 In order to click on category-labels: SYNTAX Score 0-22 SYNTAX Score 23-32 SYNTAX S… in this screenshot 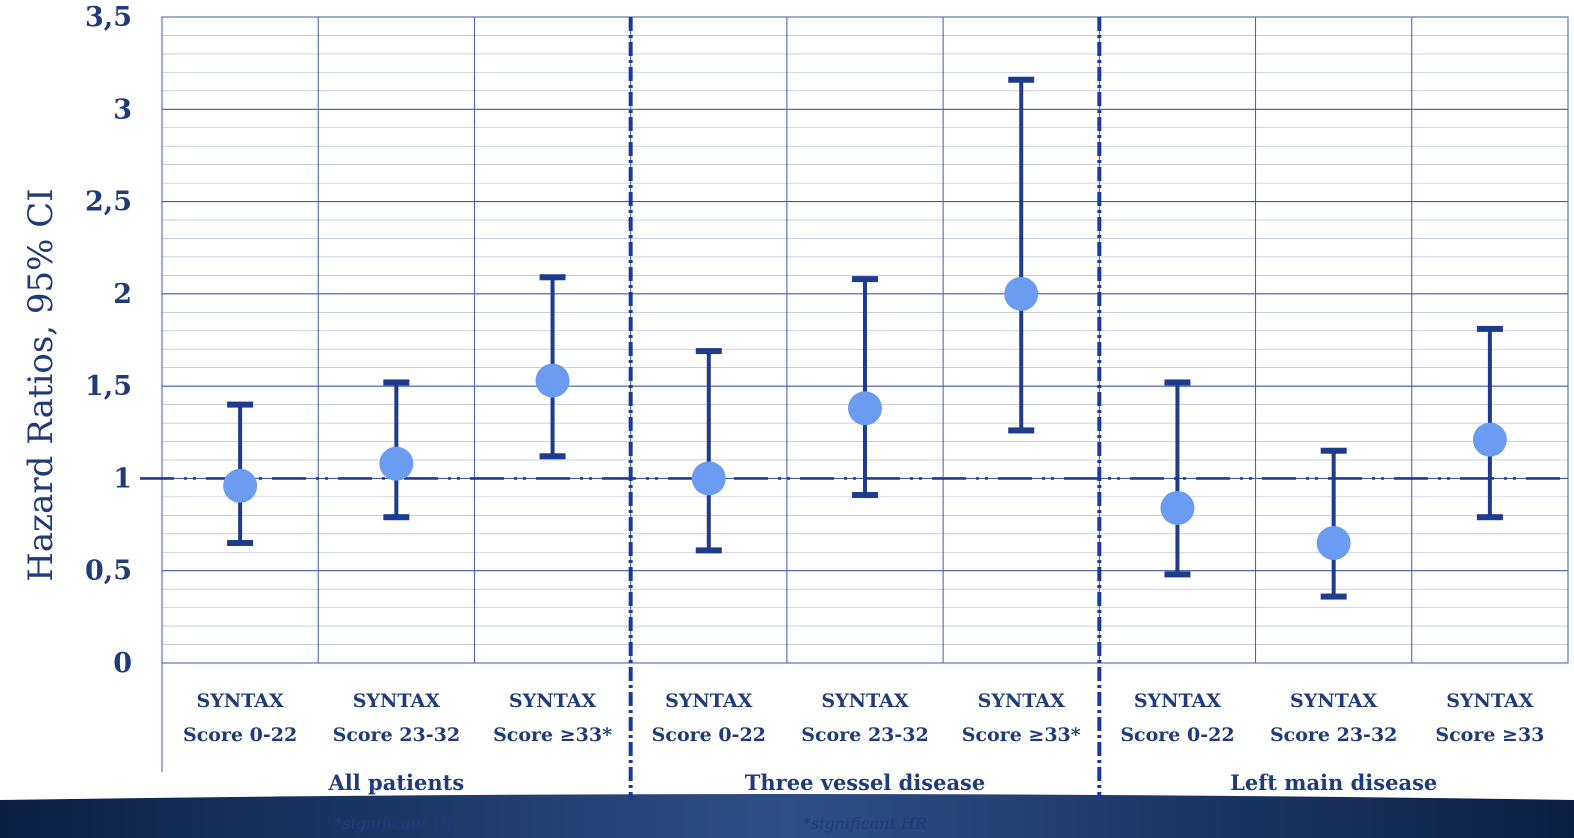, I will do `click(863, 761)`.